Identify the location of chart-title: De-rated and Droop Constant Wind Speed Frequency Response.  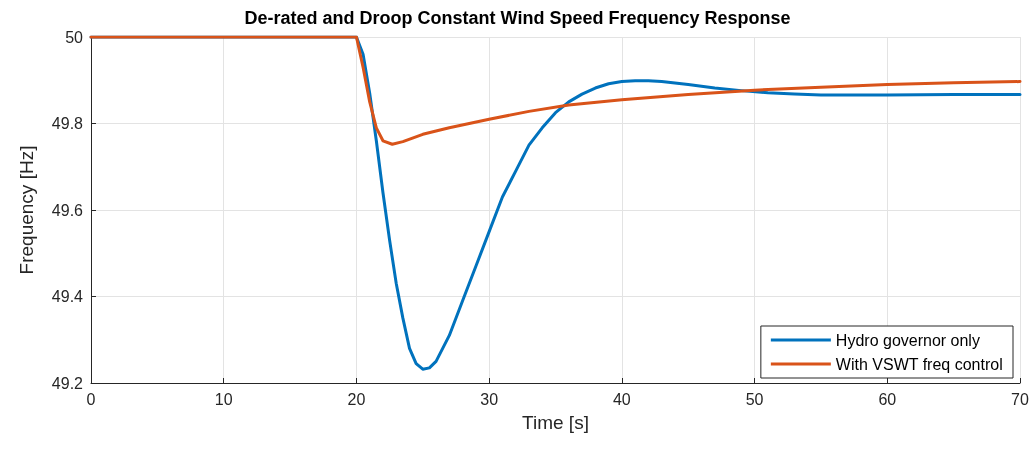
(517, 18).